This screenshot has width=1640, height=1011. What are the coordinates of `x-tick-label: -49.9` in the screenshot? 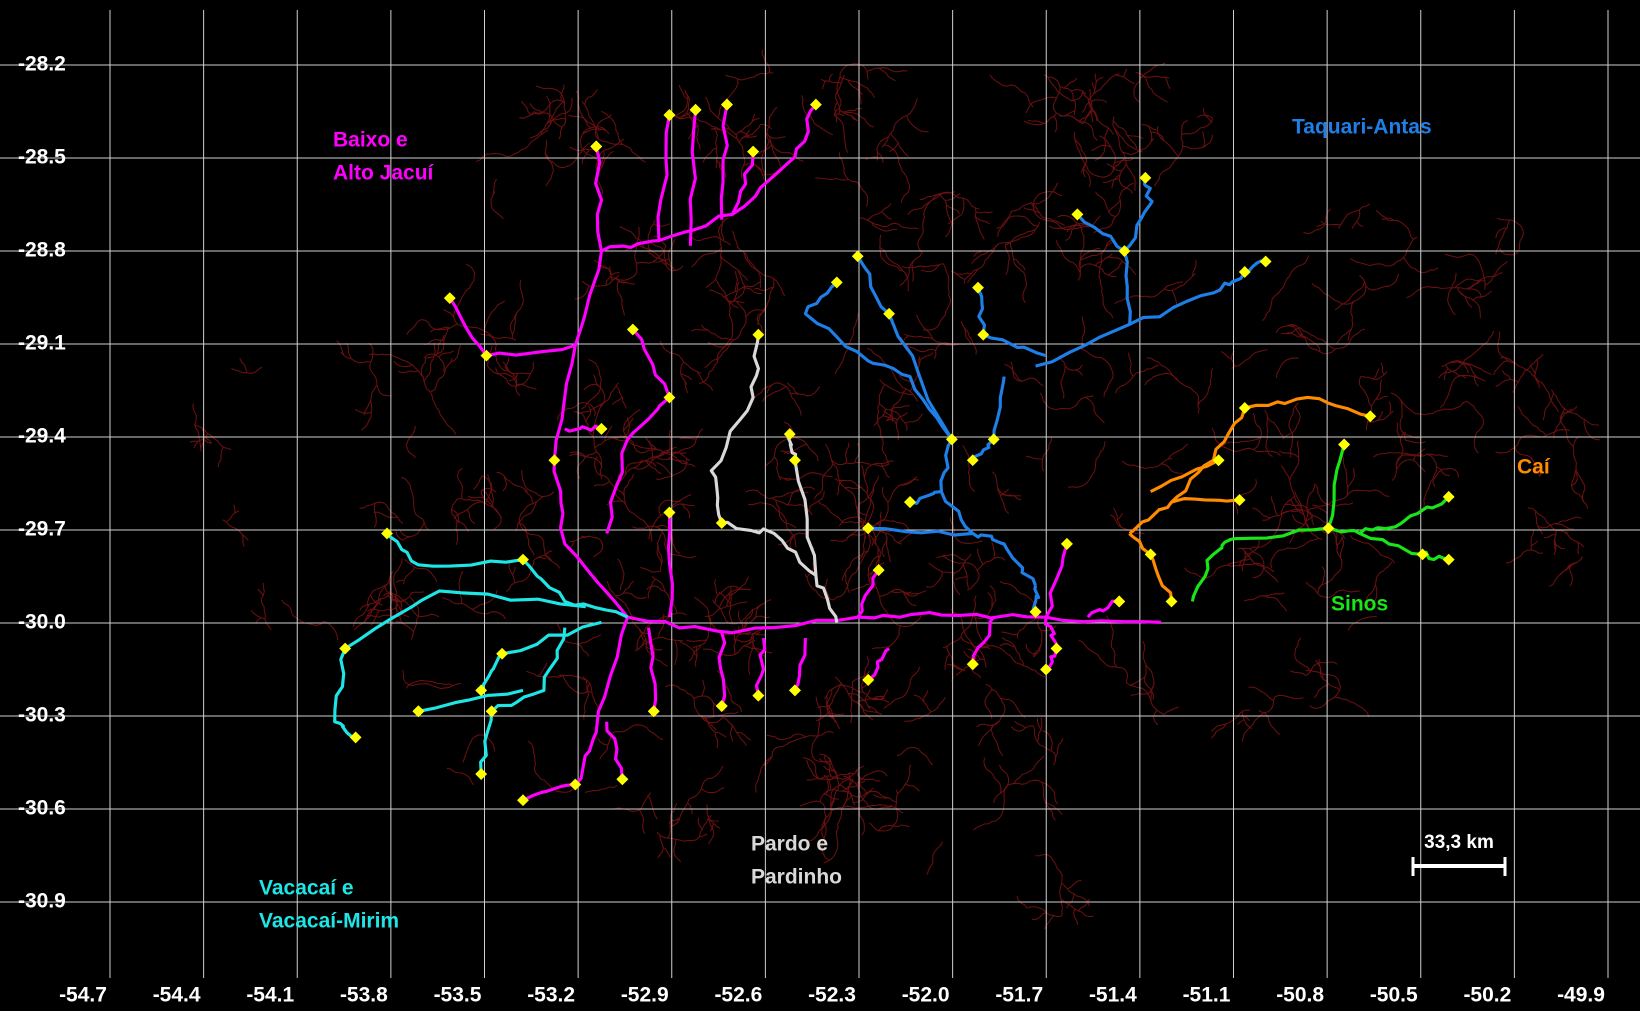 It's located at (1581, 995).